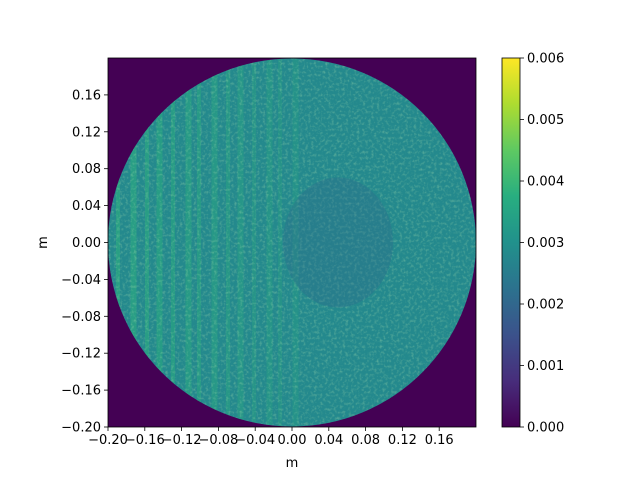  What do you see at coordinates (545, 182) in the screenshot?
I see `colorbar-tick-label: 0.004` at bounding box center [545, 182].